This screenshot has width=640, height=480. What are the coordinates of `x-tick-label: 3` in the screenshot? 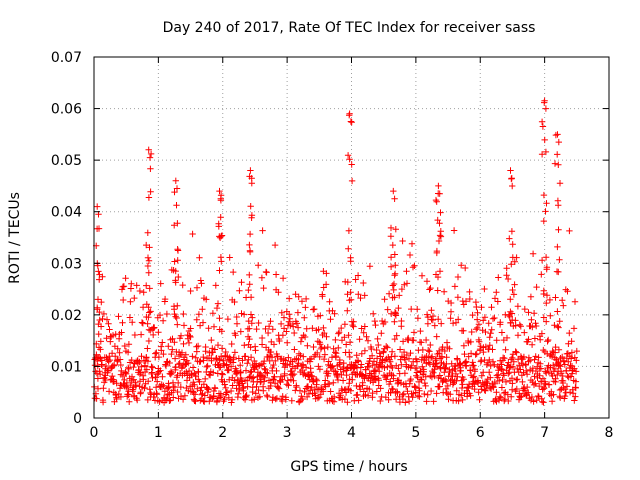 It's located at (287, 433).